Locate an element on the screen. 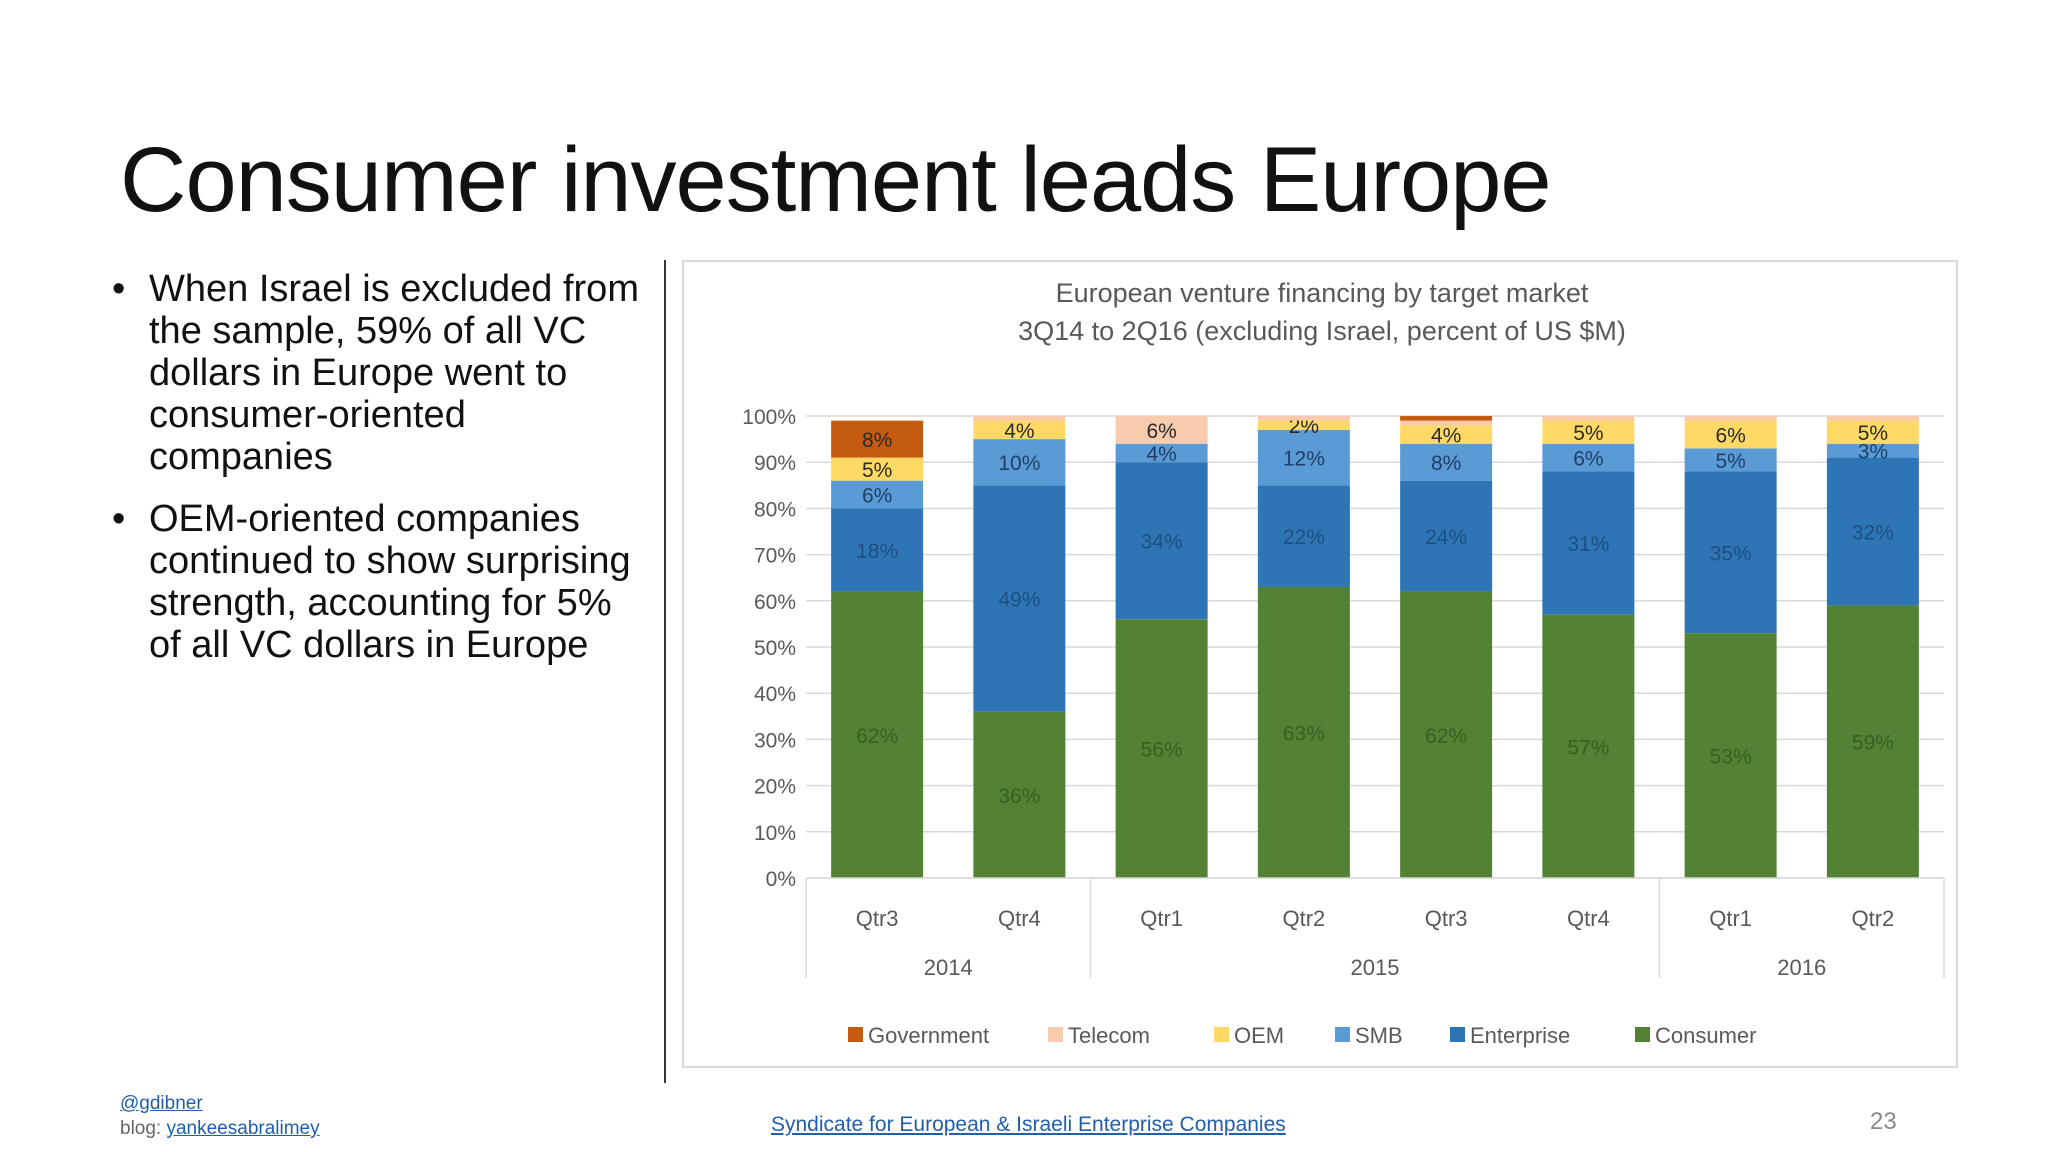 Image resolution: width=2048 pixels, height=1152 pixels. data-label: 18% is located at coordinates (877, 551).